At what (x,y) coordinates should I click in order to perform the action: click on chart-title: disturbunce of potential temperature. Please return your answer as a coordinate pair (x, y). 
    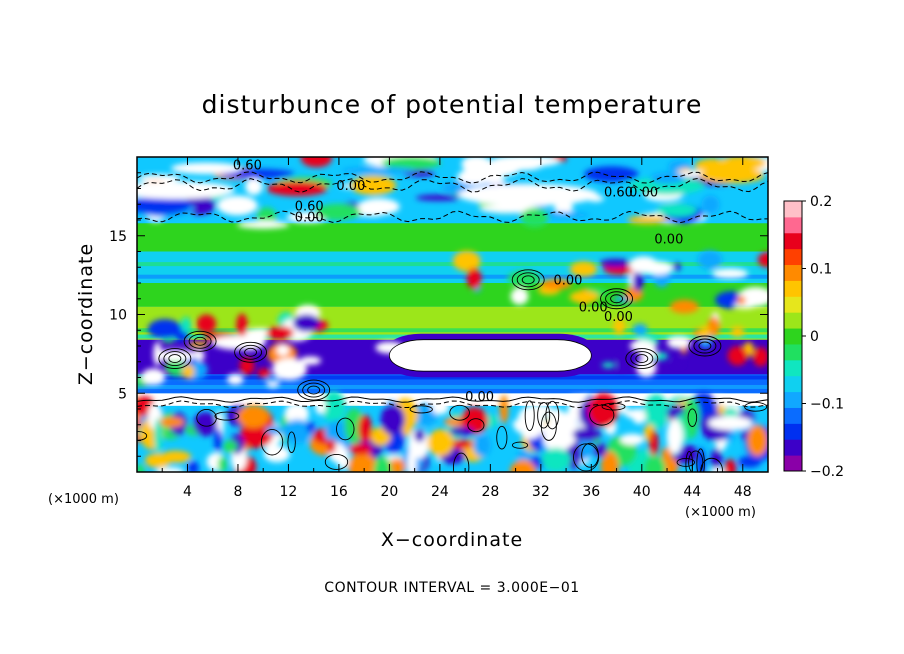
    Looking at the image, I should click on (452, 104).